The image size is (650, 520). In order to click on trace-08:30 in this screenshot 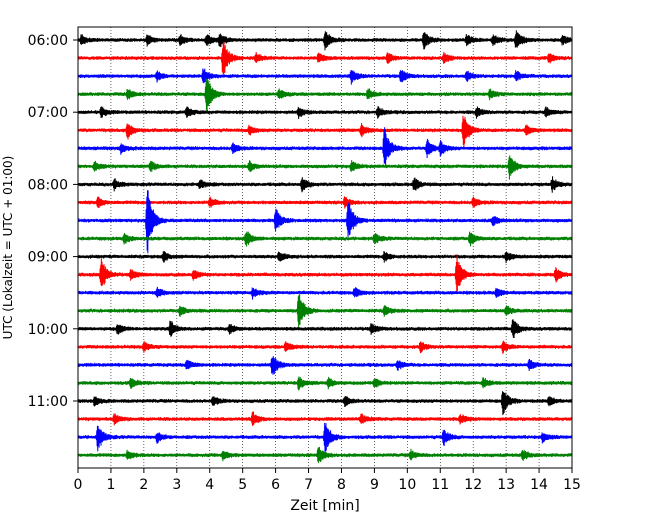, I will do `click(325, 222)`.